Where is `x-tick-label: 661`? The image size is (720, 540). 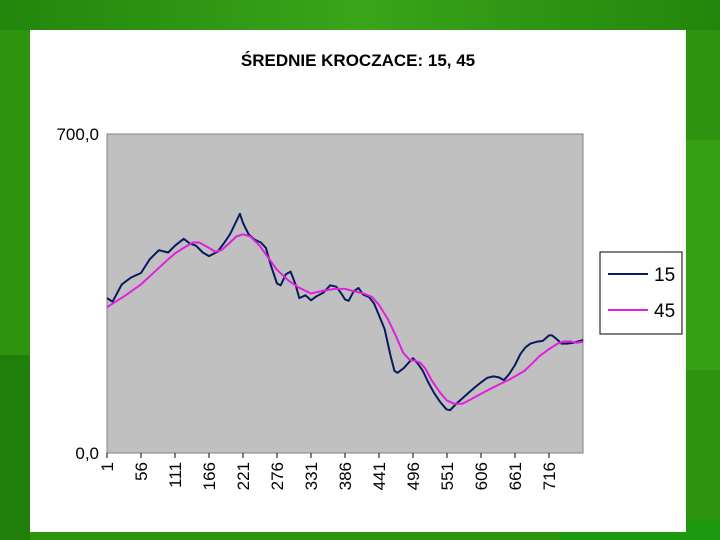 x-tick-label: 661 is located at coordinates (515, 476).